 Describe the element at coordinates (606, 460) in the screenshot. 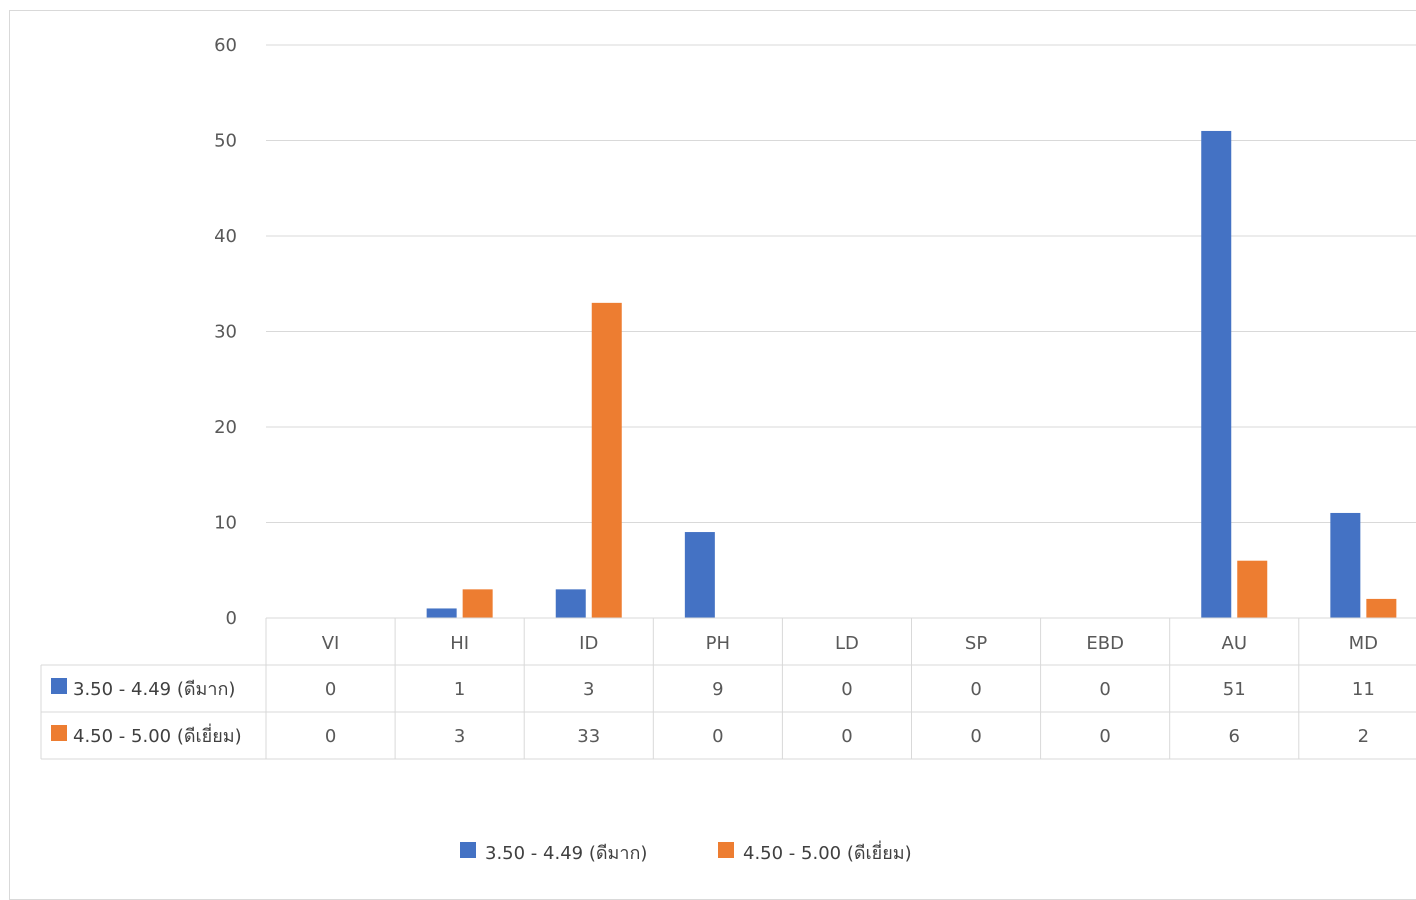

I see `bar-series2-id` at that location.